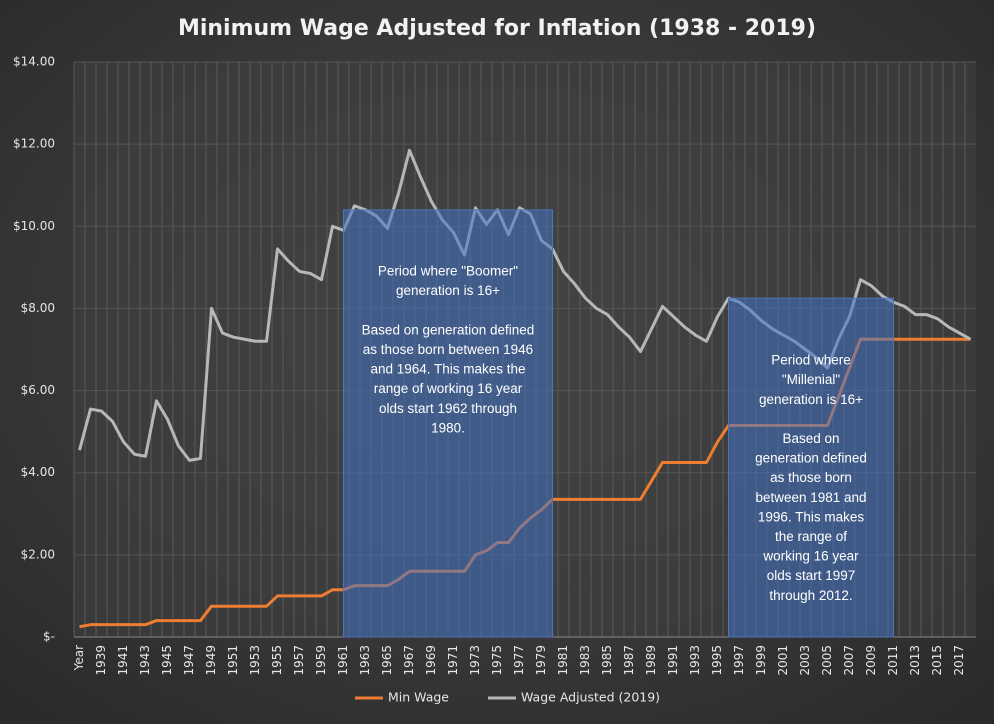  I want to click on annotation-text: range of working 16 year, so click(448, 388).